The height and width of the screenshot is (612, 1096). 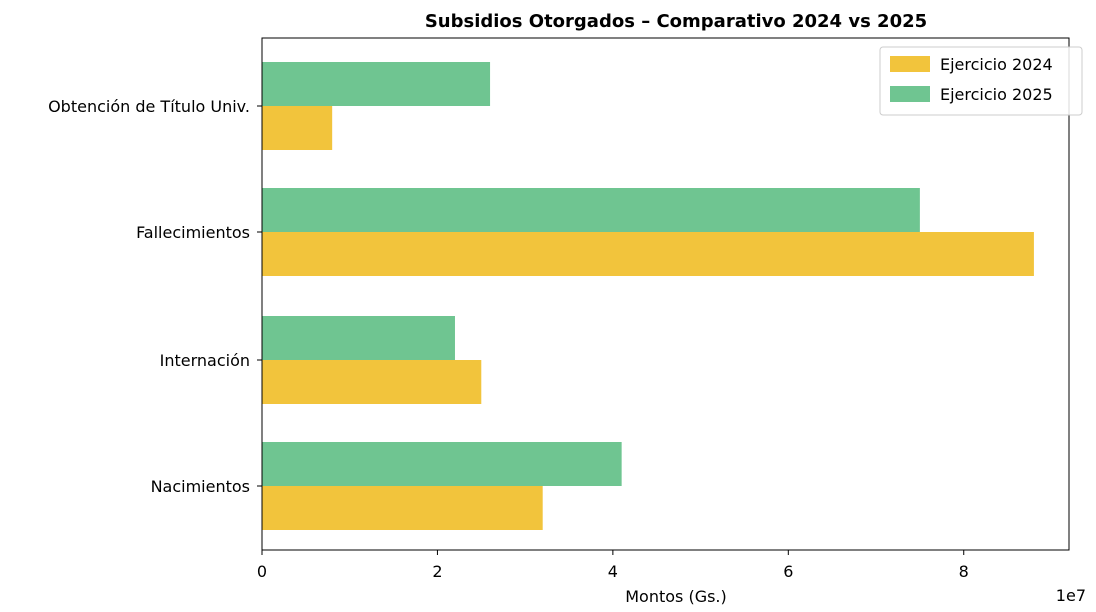 I want to click on legend: Ejercicio 2024 Ejercicio 2025, so click(x=981, y=81).